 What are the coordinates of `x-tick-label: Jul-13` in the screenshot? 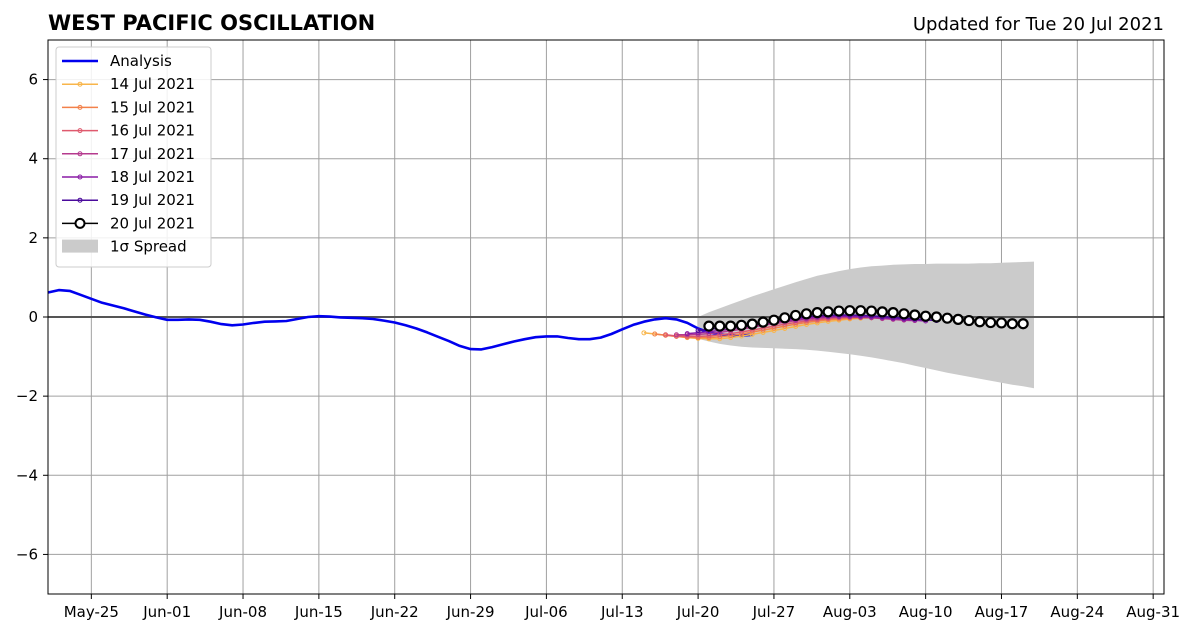 It's located at (622, 612).